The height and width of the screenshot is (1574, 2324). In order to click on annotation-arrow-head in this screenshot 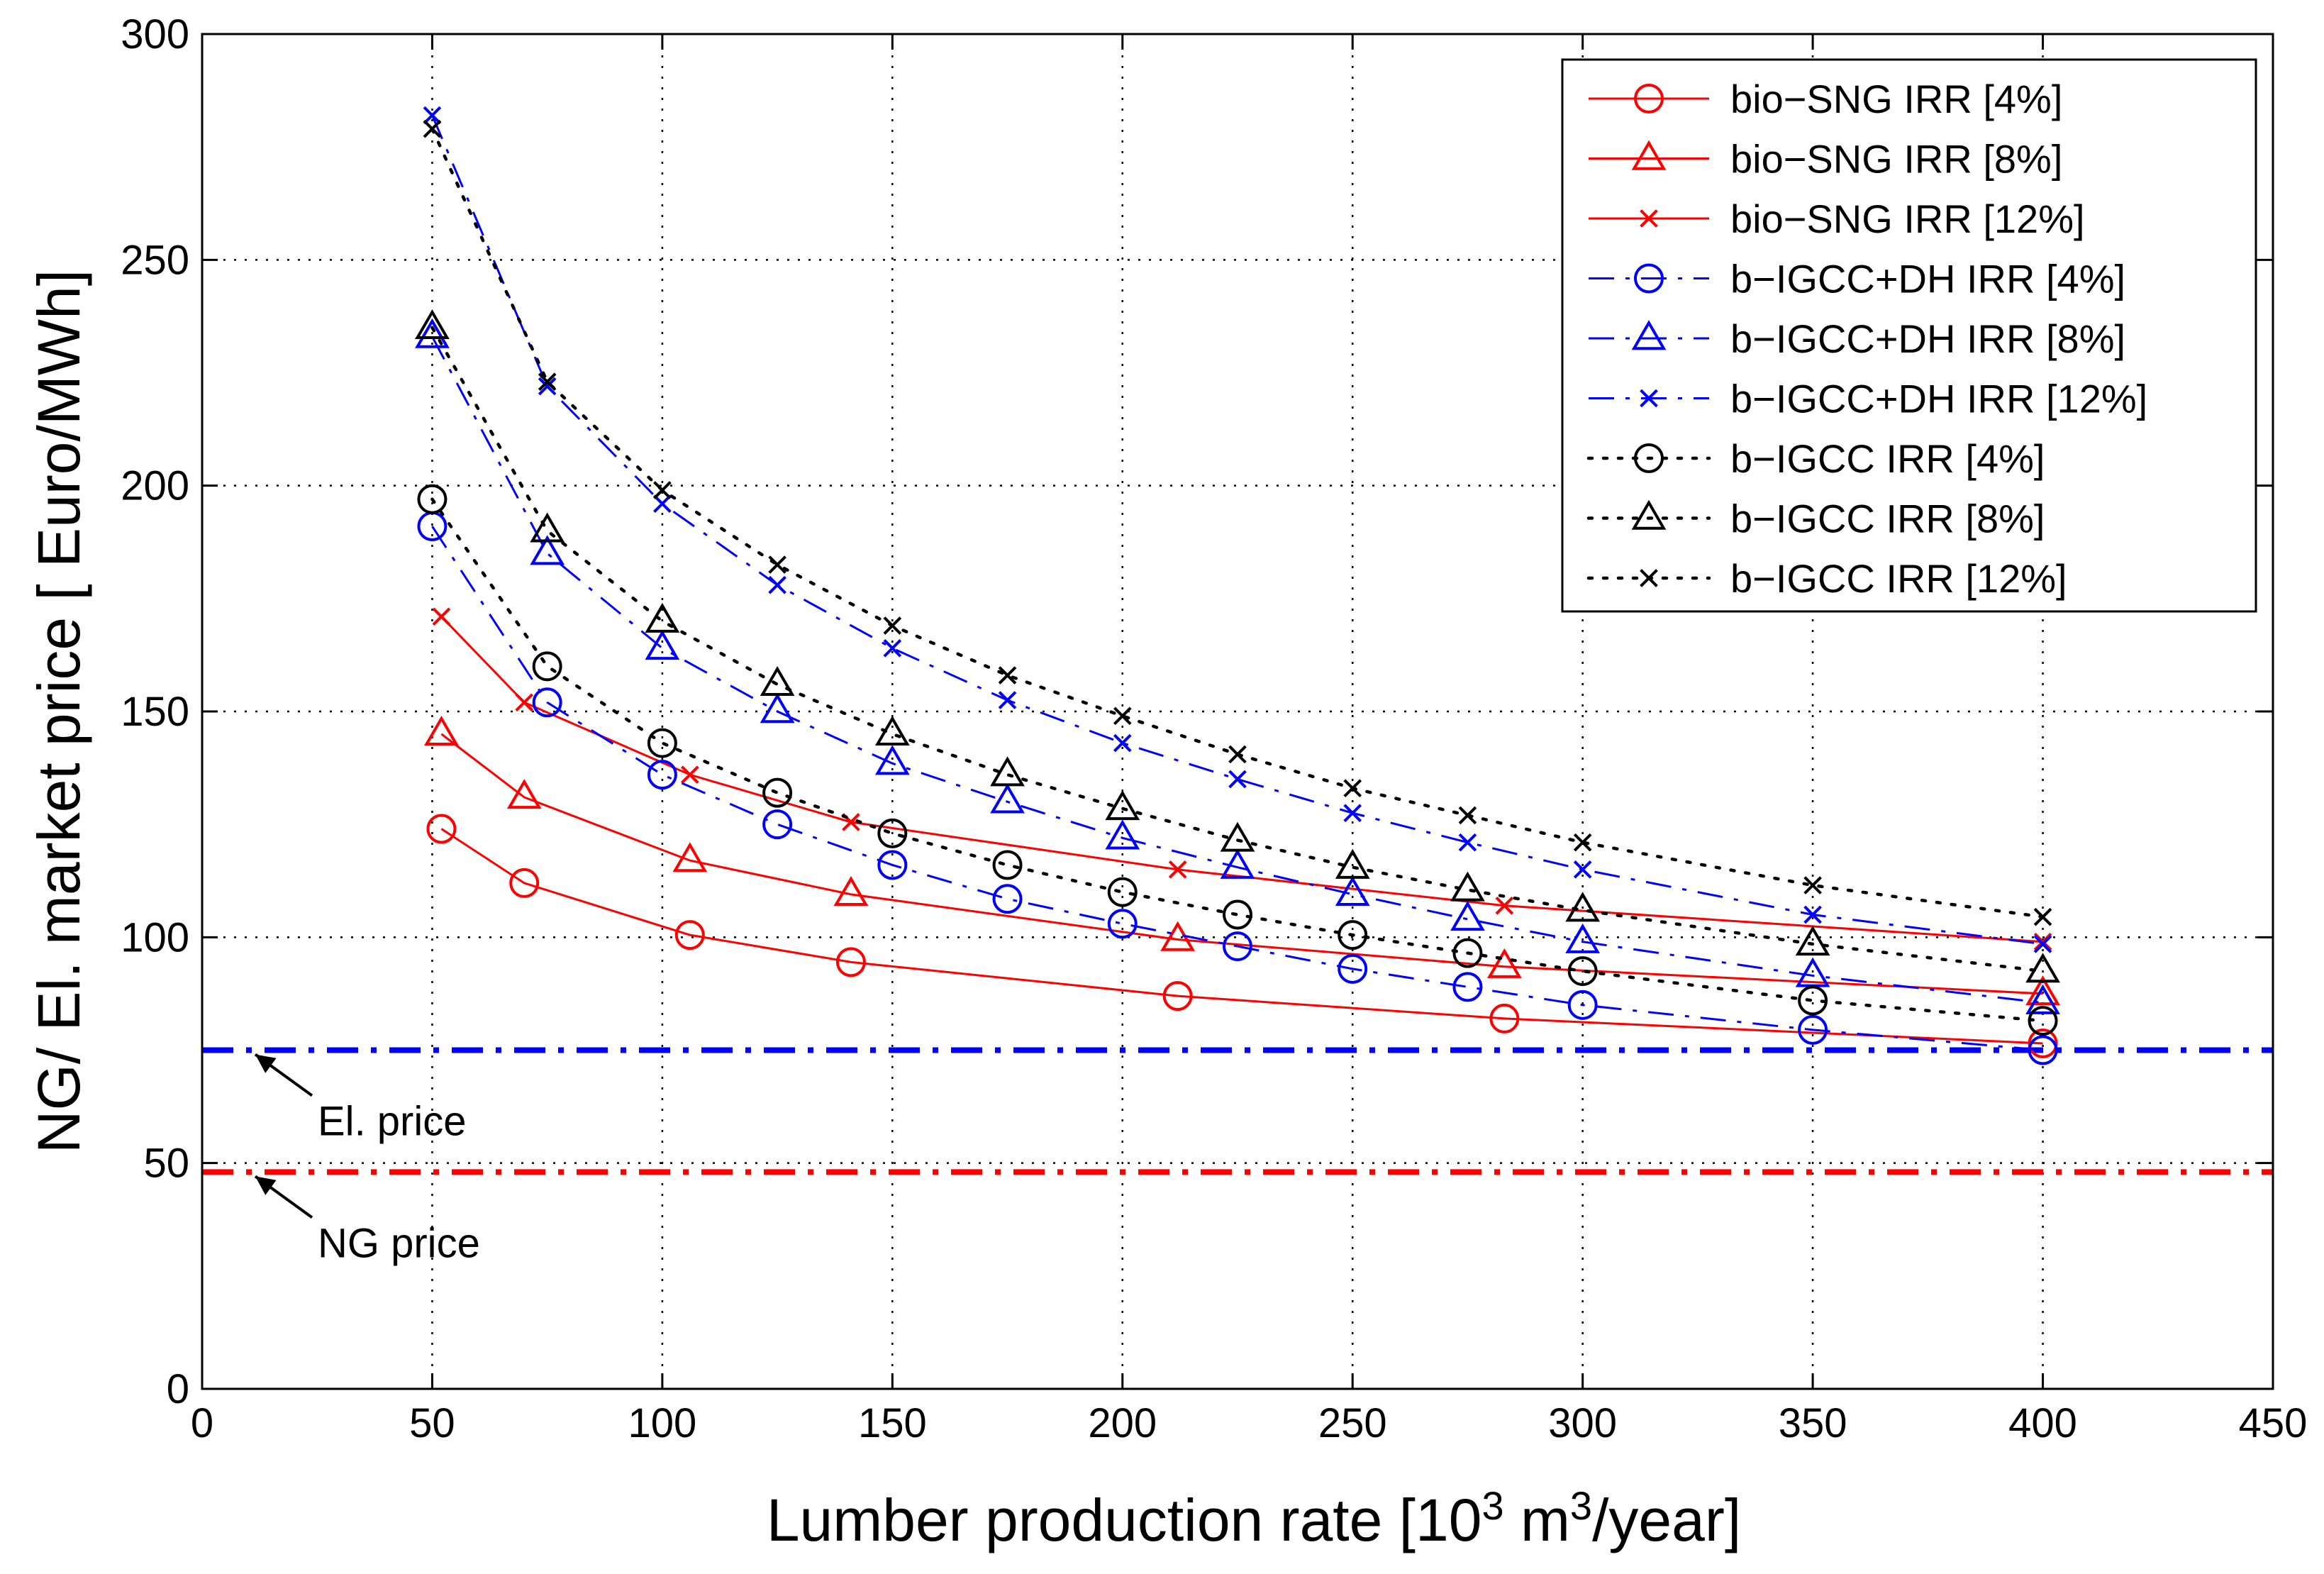, I will do `click(266, 1185)`.